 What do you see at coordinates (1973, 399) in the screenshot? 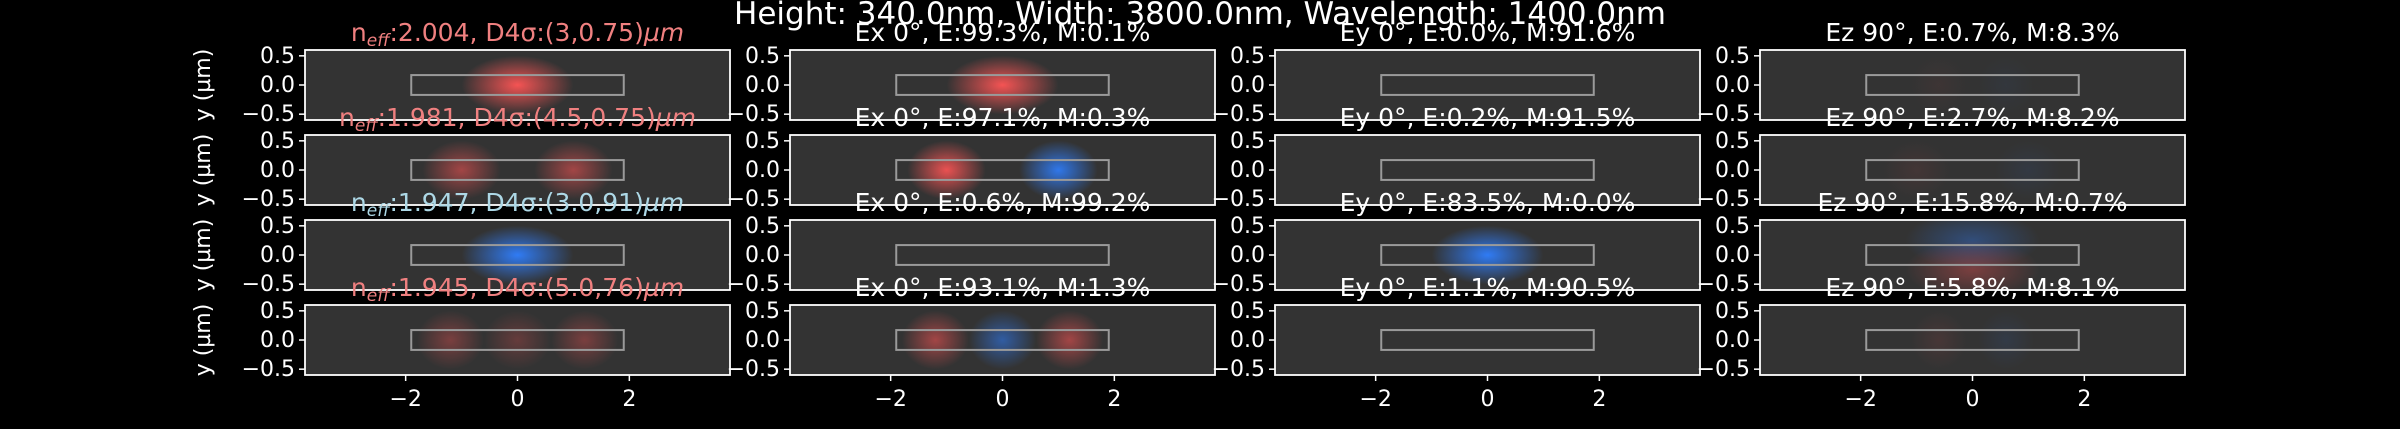
I see `x-tick-label: 0` at bounding box center [1973, 399].